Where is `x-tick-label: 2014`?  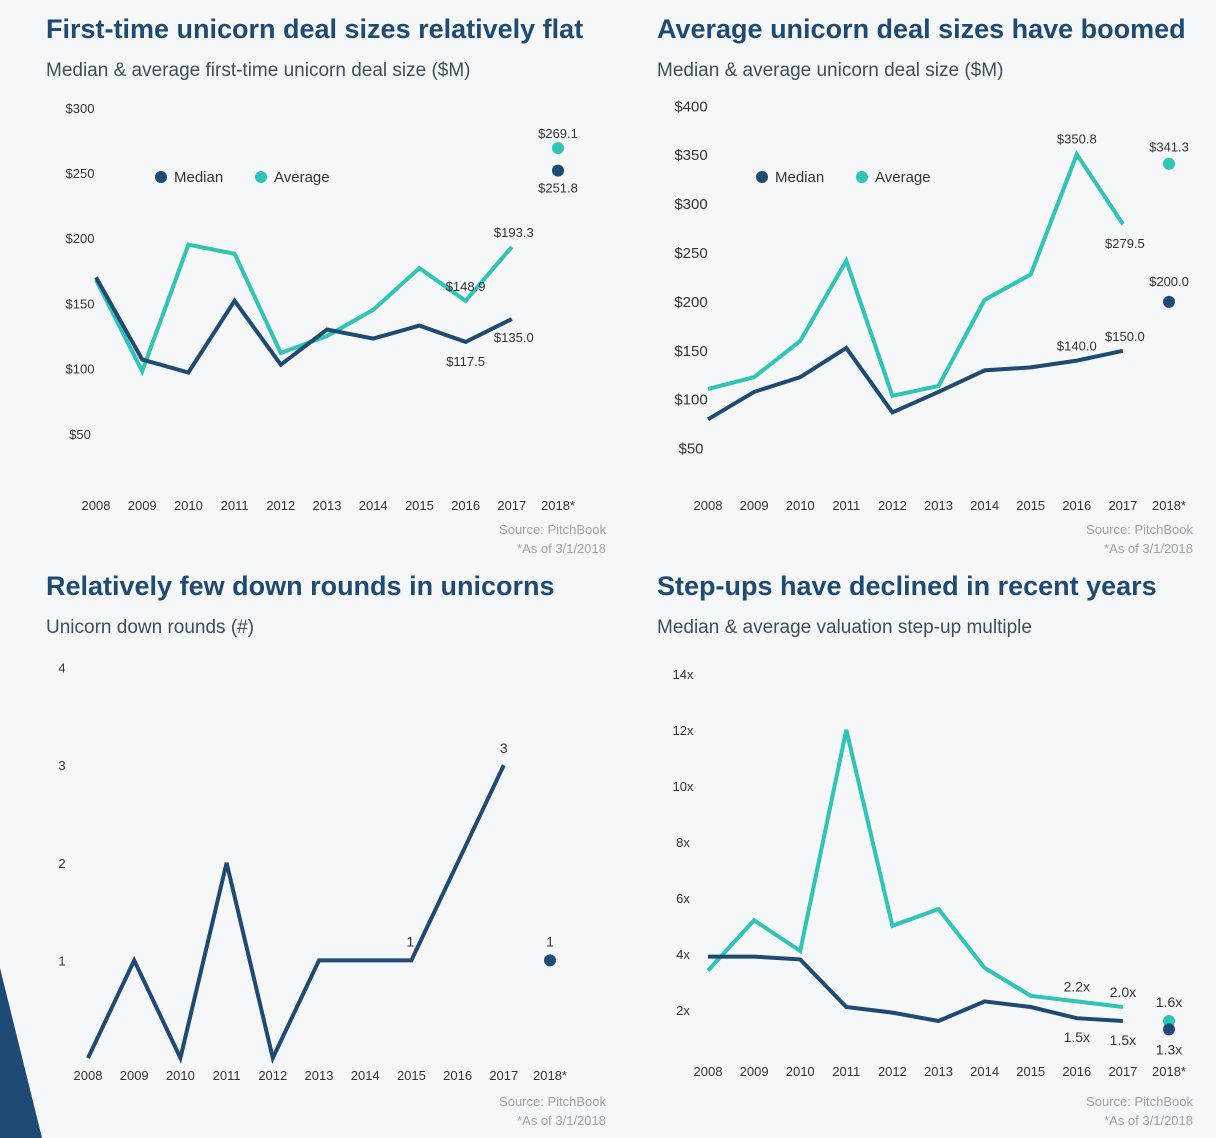 x-tick-label: 2014 is located at coordinates (984, 1071).